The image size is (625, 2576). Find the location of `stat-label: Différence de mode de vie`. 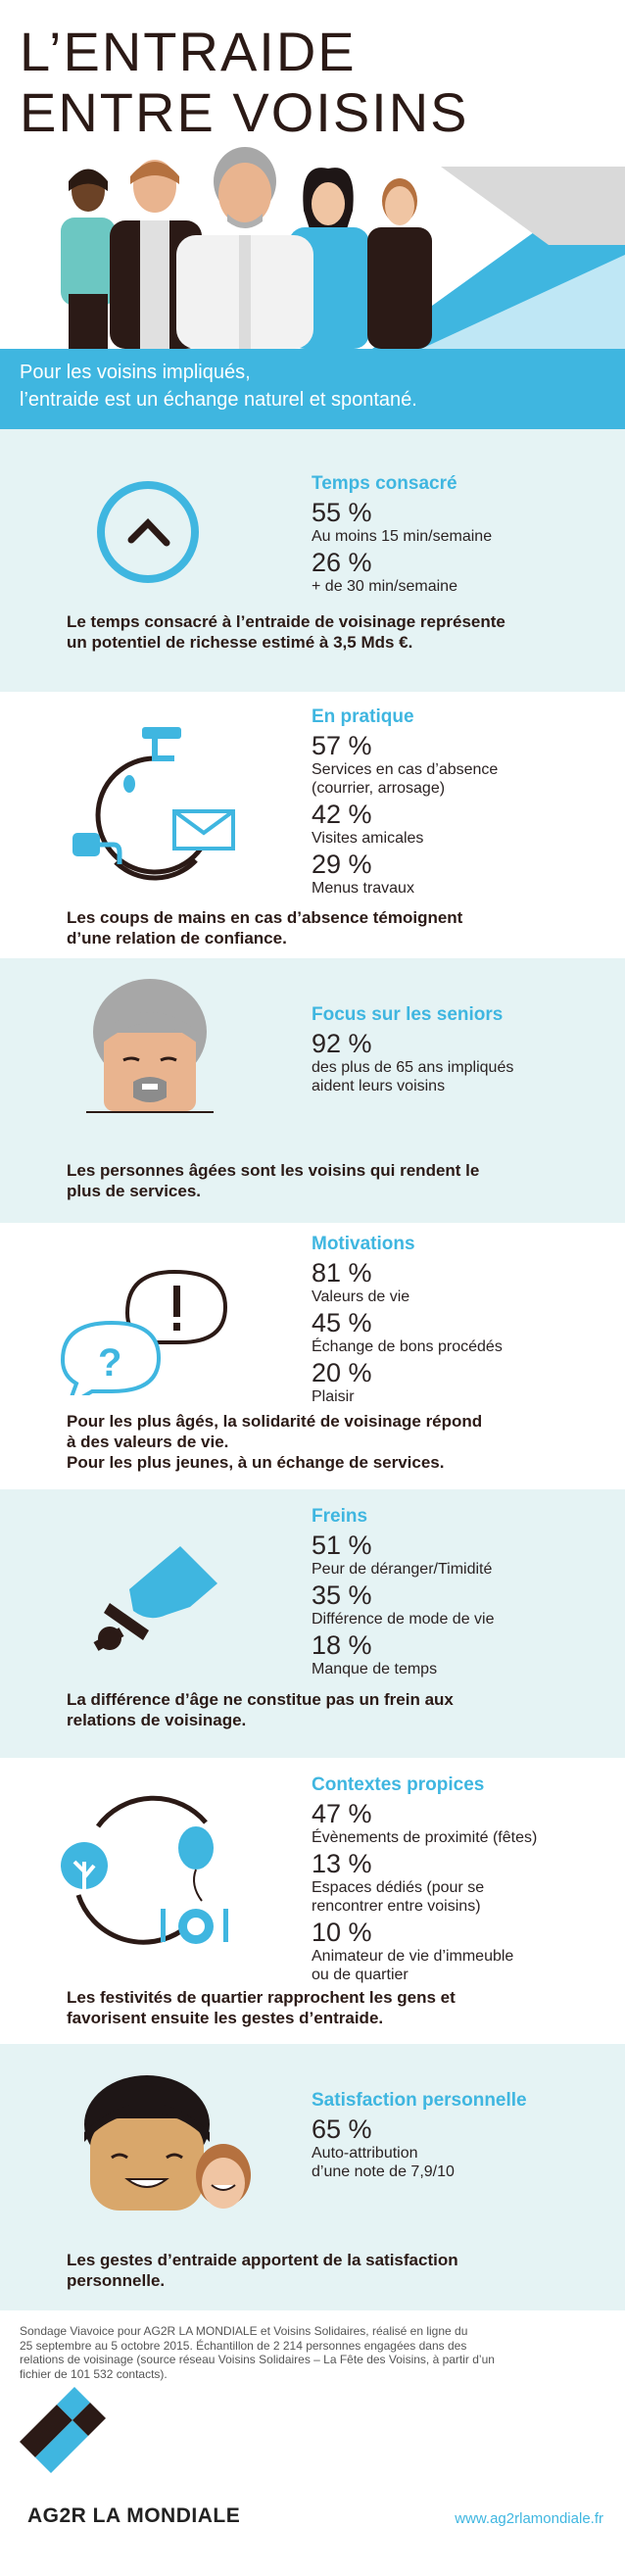

stat-label: Différence de mode de vie is located at coordinates (403, 1619).